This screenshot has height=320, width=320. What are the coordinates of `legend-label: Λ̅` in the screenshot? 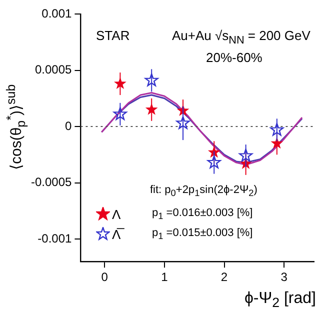 It's located at (119, 234).